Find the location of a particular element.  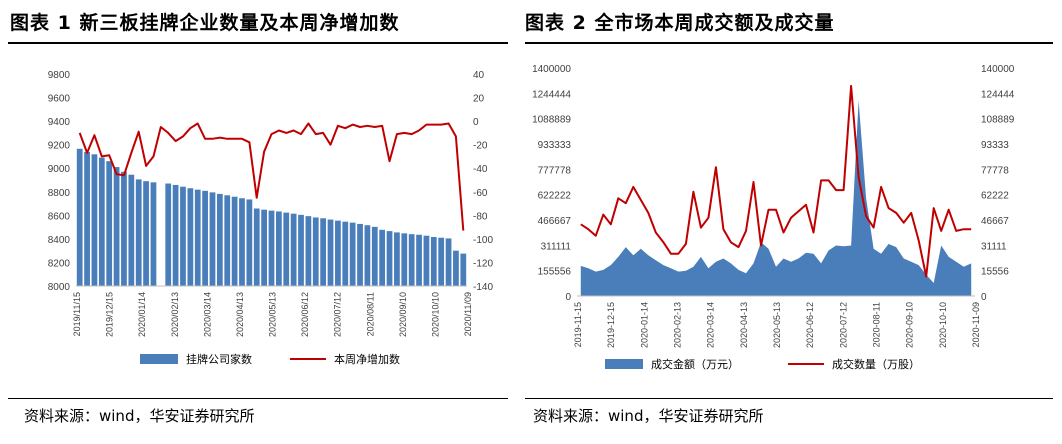

x-tick-label: 2020/08/11 is located at coordinates (370, 314).